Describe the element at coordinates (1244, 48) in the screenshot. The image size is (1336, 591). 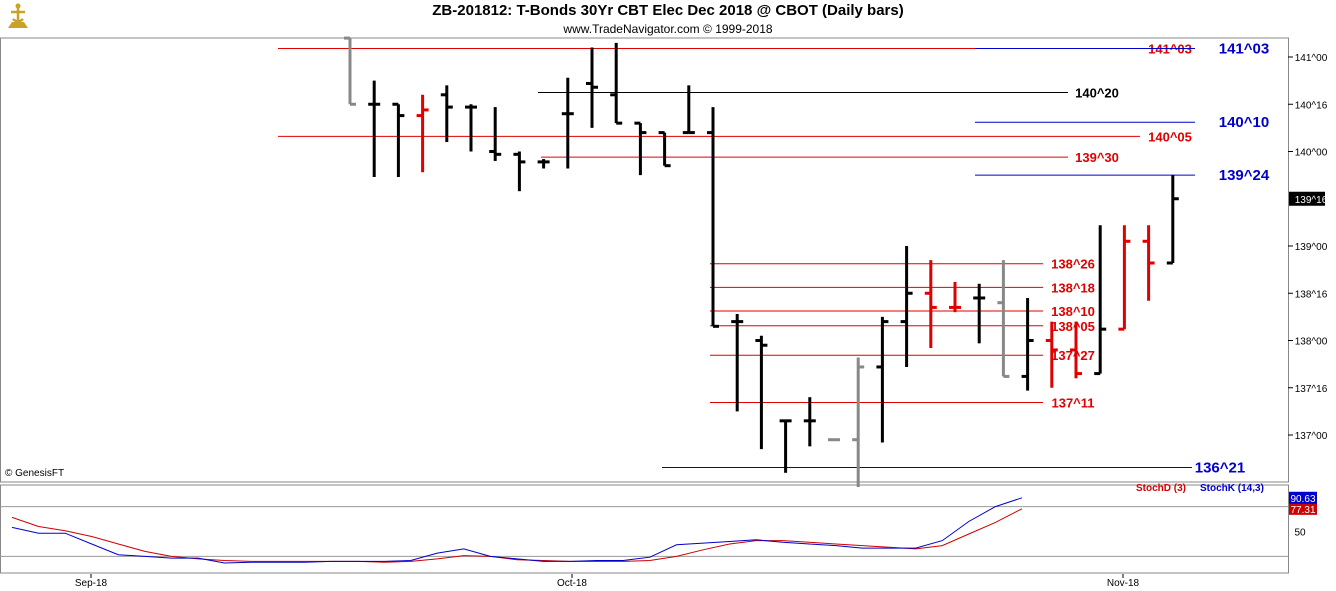
I see `level-label: 141^03` at that location.